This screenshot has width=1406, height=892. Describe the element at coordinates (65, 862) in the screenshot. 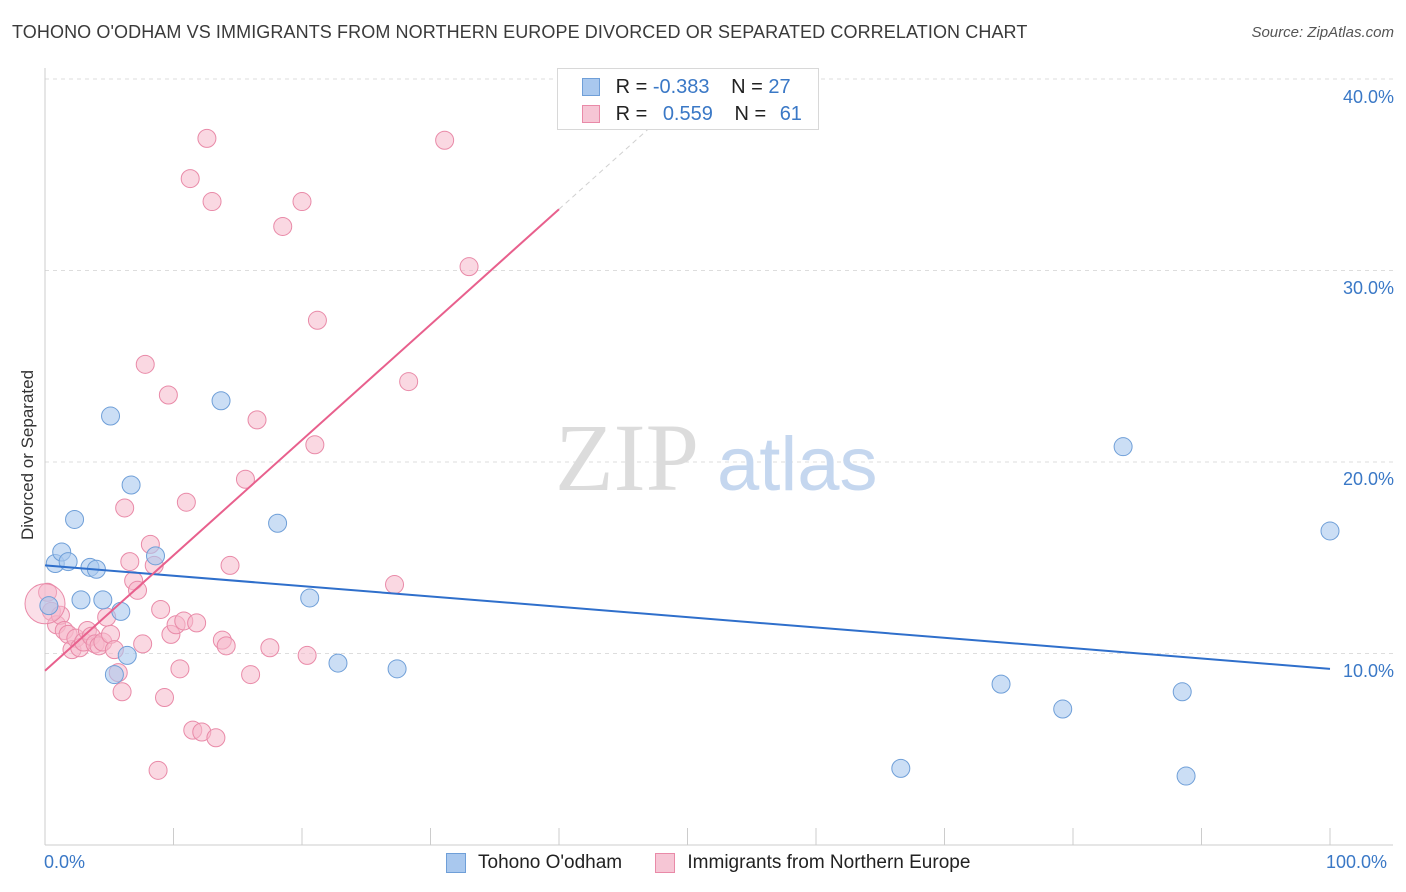

I see `x-tick-min: 0.0%` at that location.